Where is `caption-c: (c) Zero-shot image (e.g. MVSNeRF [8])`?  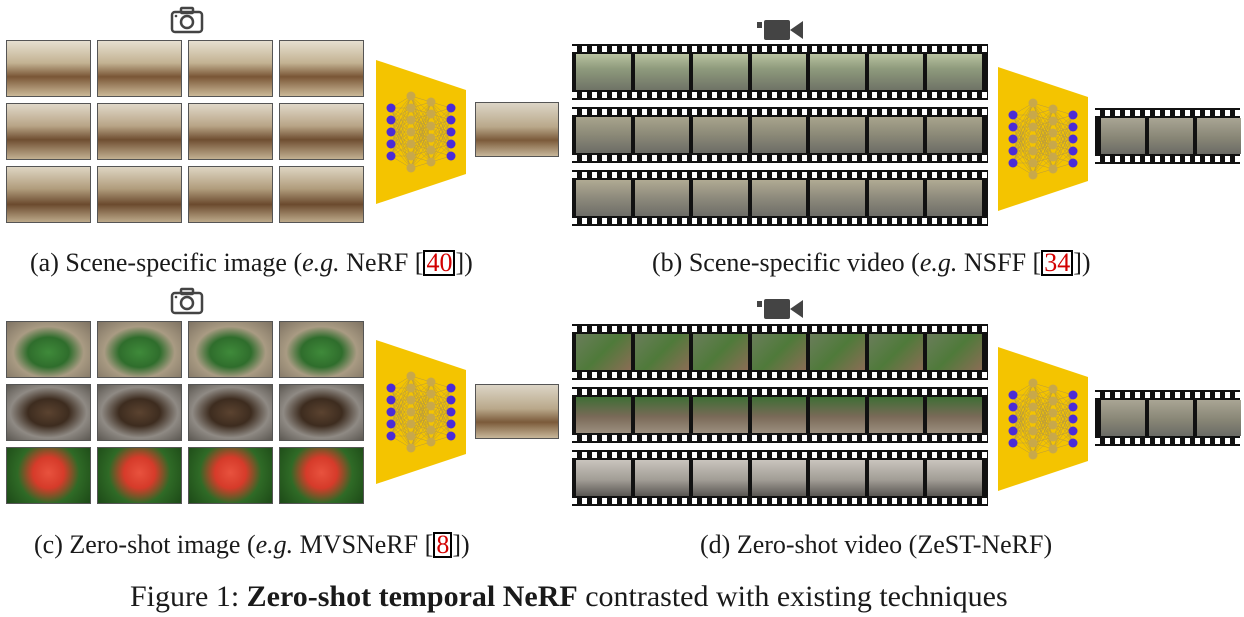
caption-c: (c) Zero-shot image (e.g. MVSNeRF [8]) is located at coordinates (252, 544).